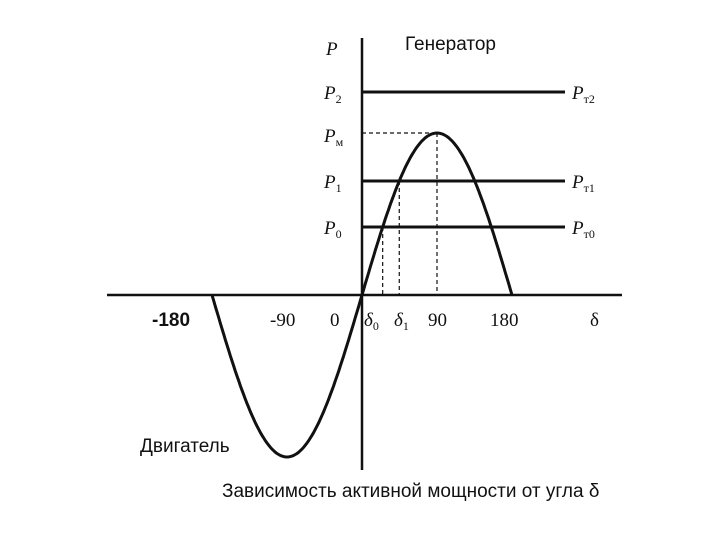 The image size is (720, 540). I want to click on label: Pт1, so click(583, 183).